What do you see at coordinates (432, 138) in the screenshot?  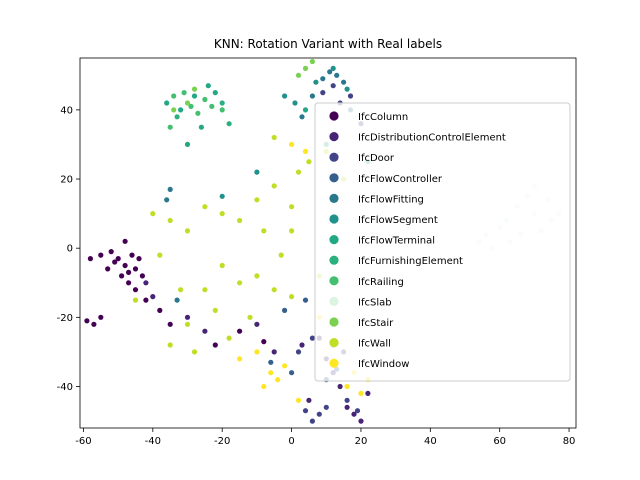 I see `legend-label: IfcDistributionControlElement` at bounding box center [432, 138].